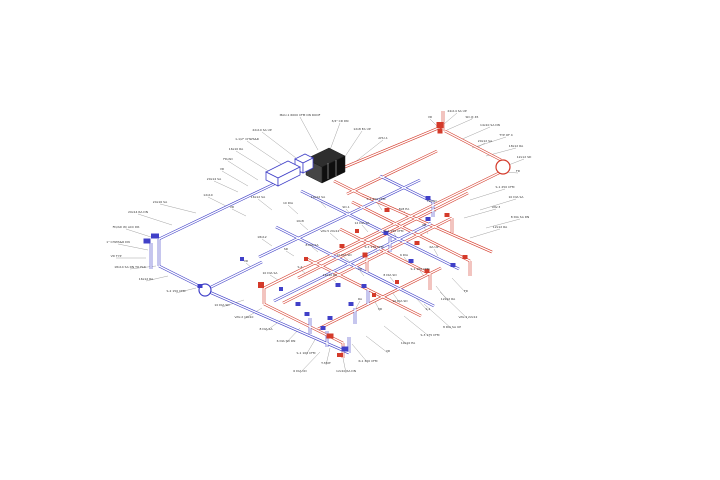 The image size is (720, 480). Describe the element at coordinates (214, 179) in the screenshot. I see `annotation-label: 20x14 SA` at that location.